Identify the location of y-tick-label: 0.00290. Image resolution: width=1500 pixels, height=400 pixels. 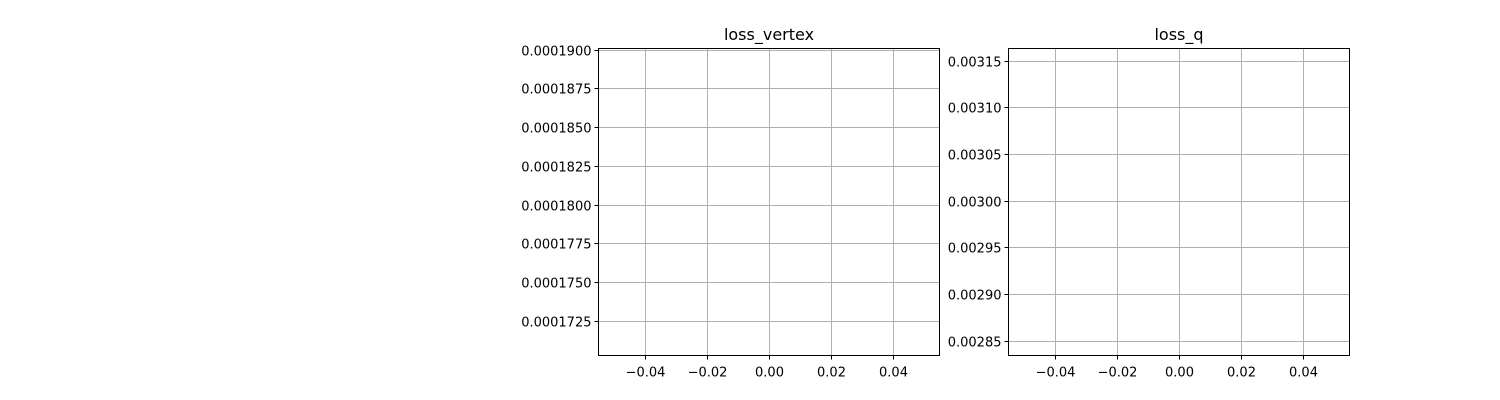
(975, 296).